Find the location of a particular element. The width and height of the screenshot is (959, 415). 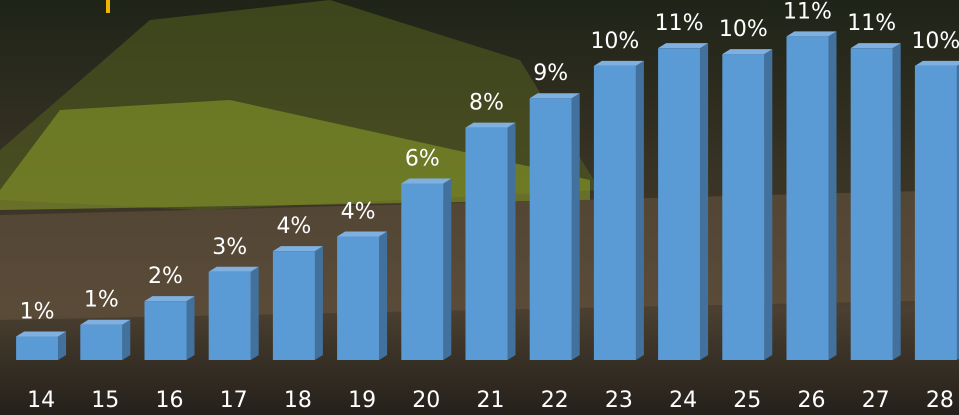

x-tick-label: 20 is located at coordinates (426, 400).